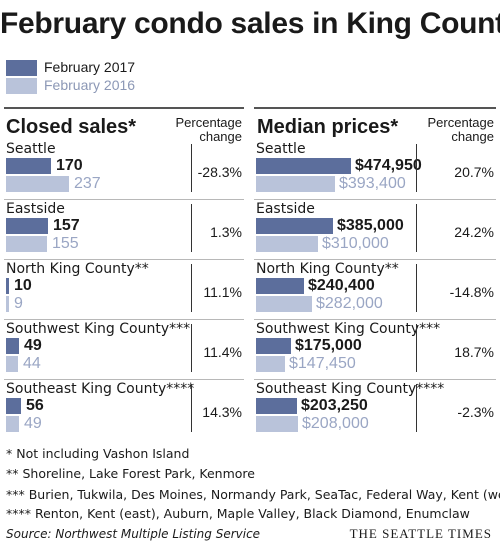 This screenshot has height=546, width=500. I want to click on closed-sales-value-2016: 44, so click(32, 363).